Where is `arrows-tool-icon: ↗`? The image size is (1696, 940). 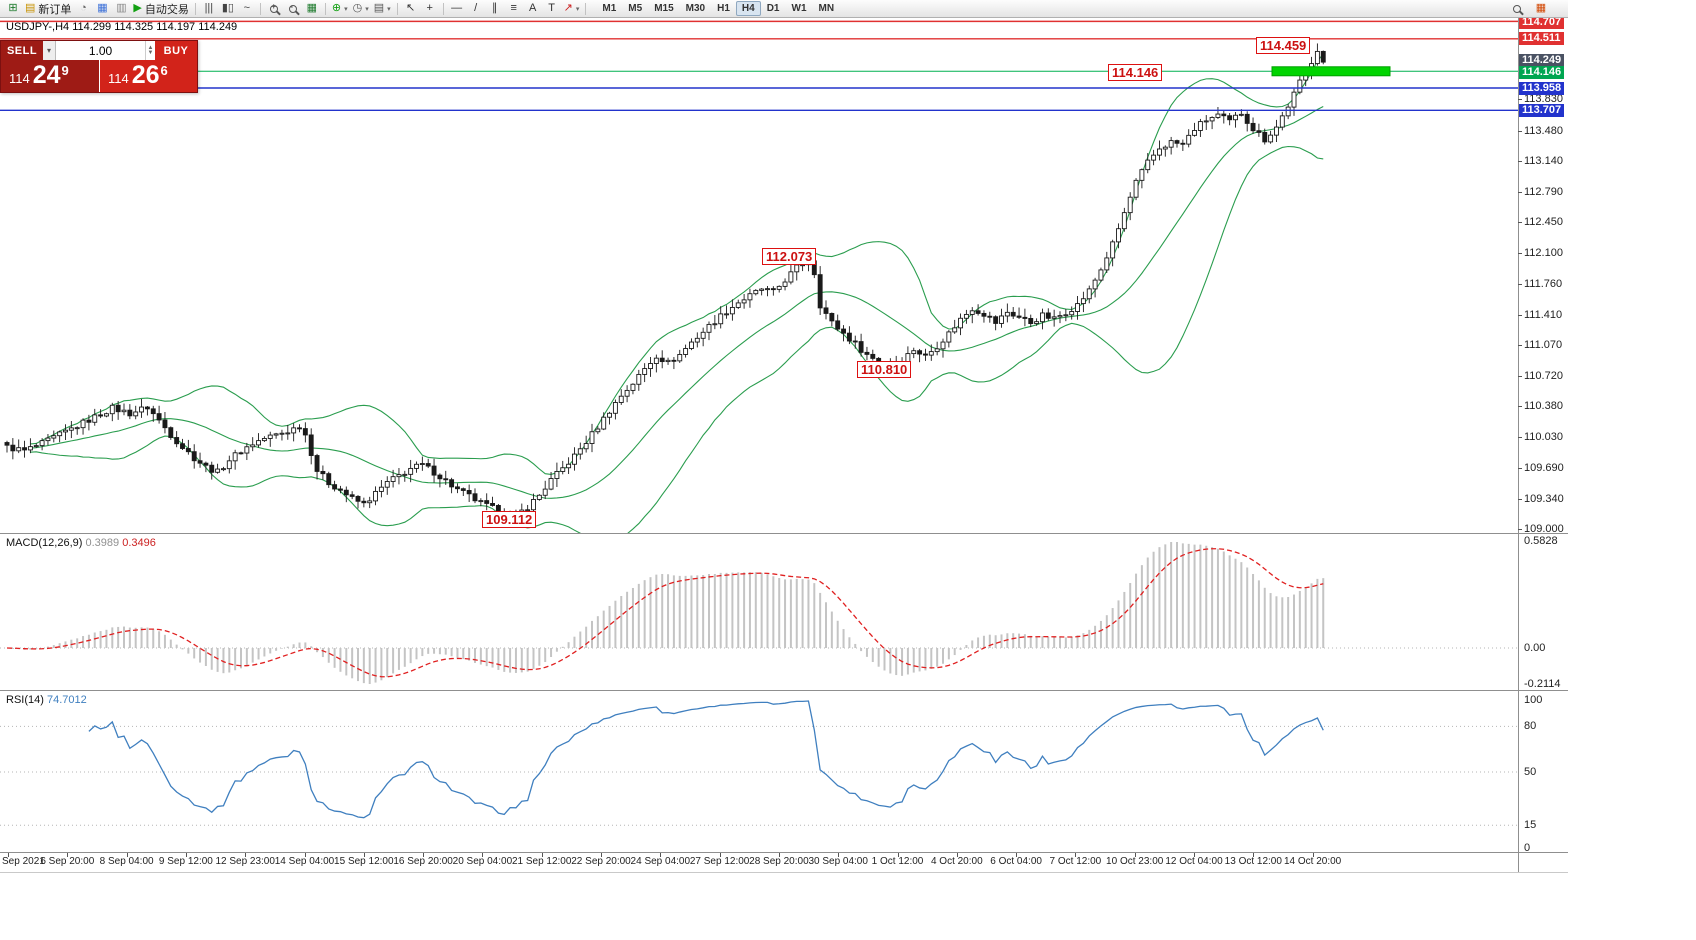 arrows-tool-icon: ↗ is located at coordinates (568, 8).